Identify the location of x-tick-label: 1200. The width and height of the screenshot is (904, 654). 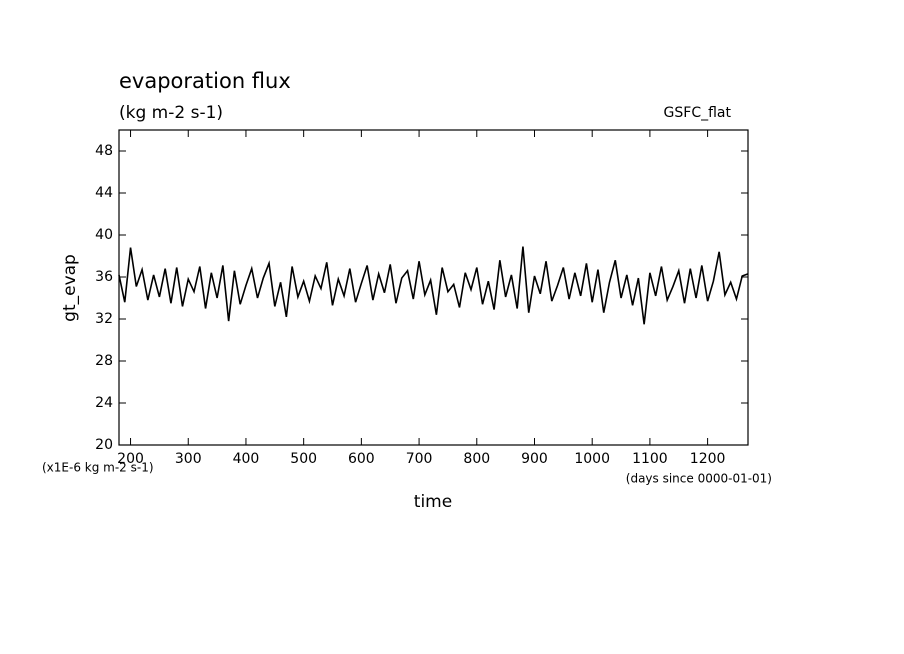
(708, 459).